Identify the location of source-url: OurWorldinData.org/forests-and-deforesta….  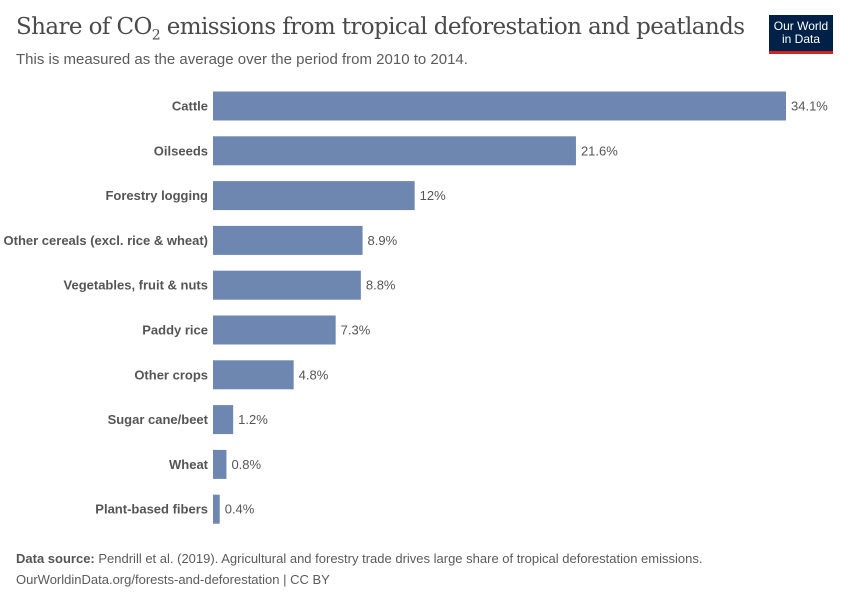
(173, 579).